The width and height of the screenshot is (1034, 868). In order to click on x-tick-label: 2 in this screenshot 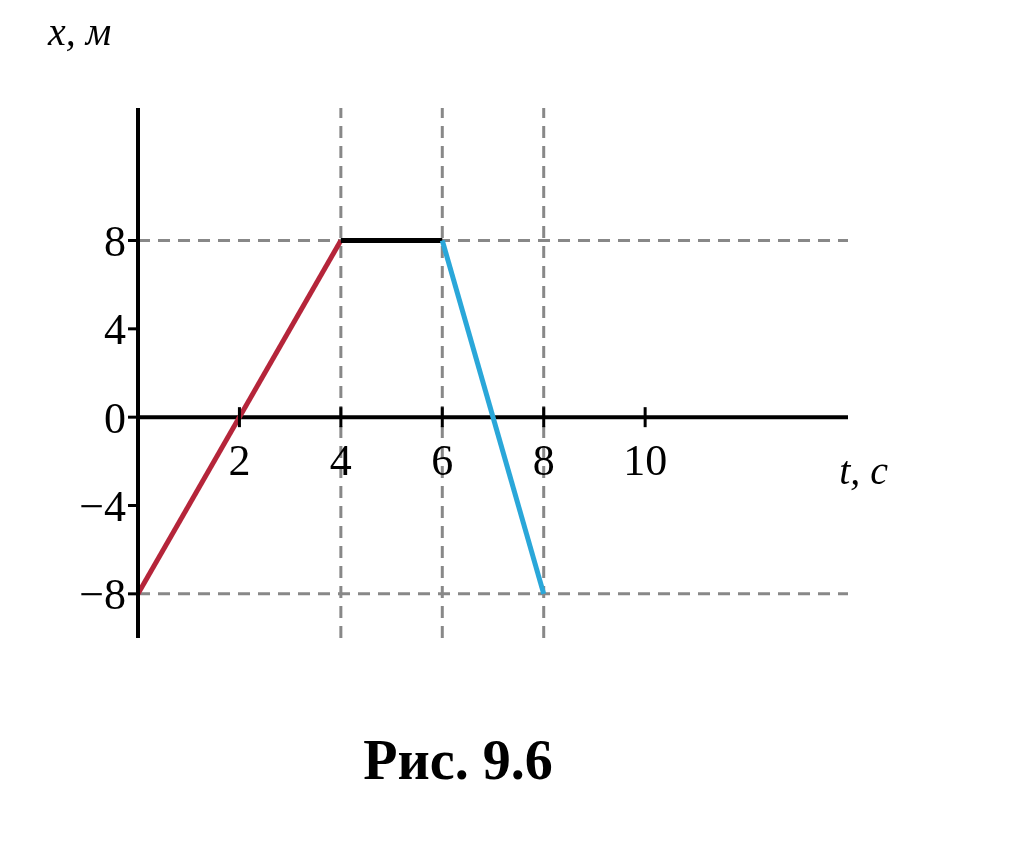, I will do `click(239, 461)`.